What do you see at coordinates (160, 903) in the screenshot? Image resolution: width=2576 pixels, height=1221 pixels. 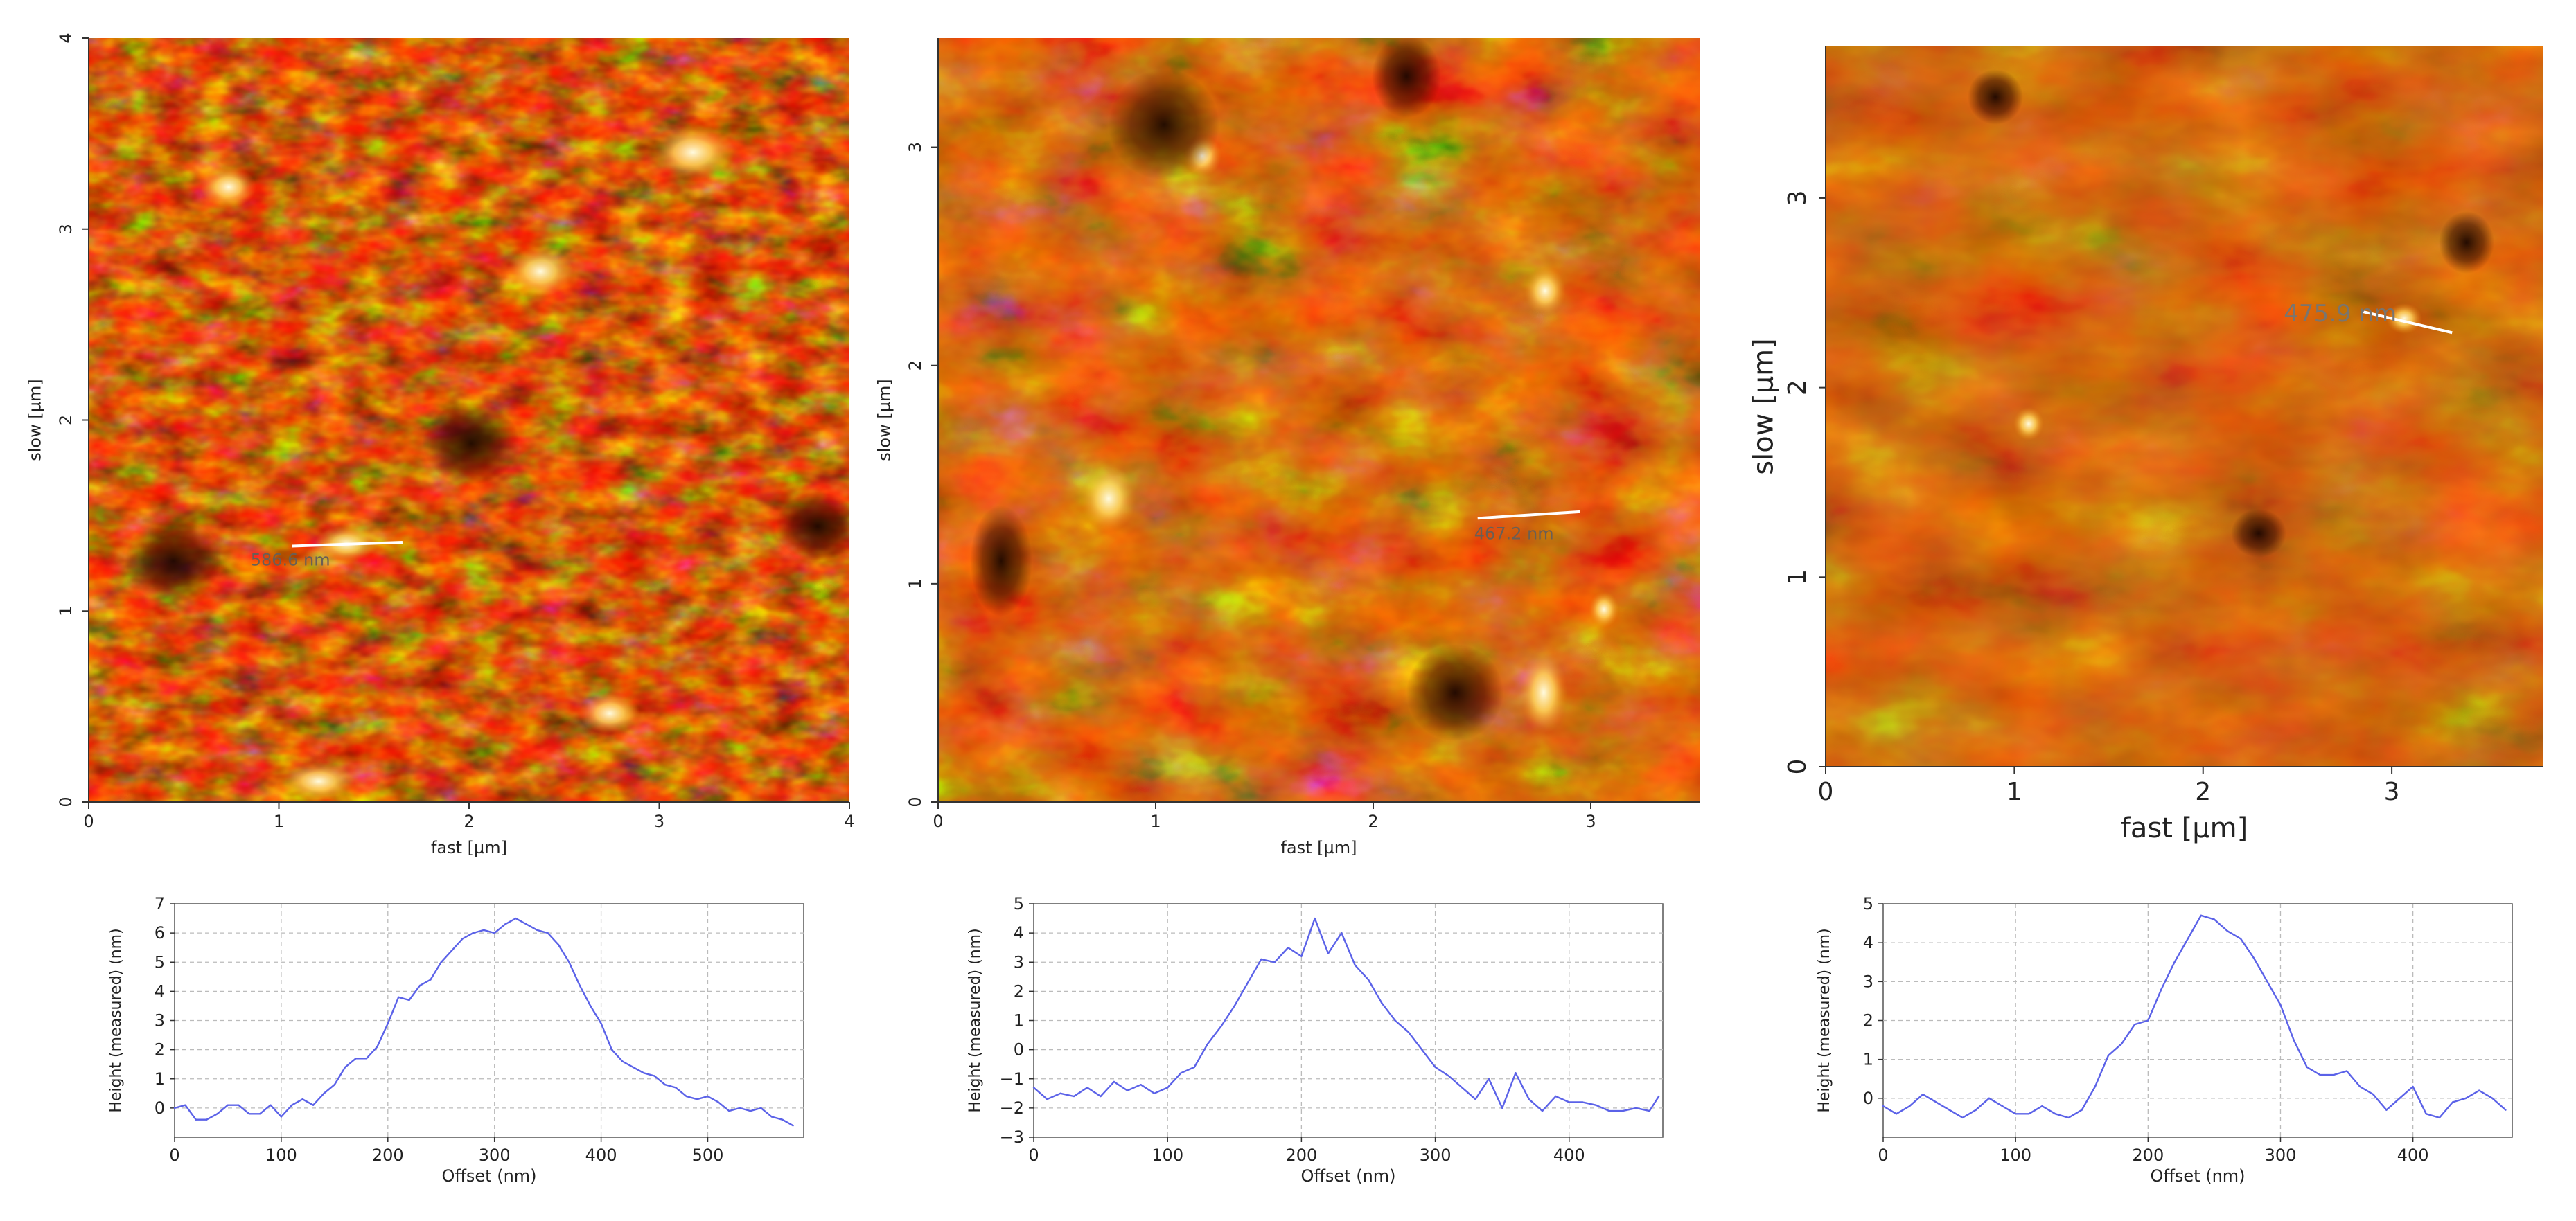 I see `y-tick-label: 7` at bounding box center [160, 903].